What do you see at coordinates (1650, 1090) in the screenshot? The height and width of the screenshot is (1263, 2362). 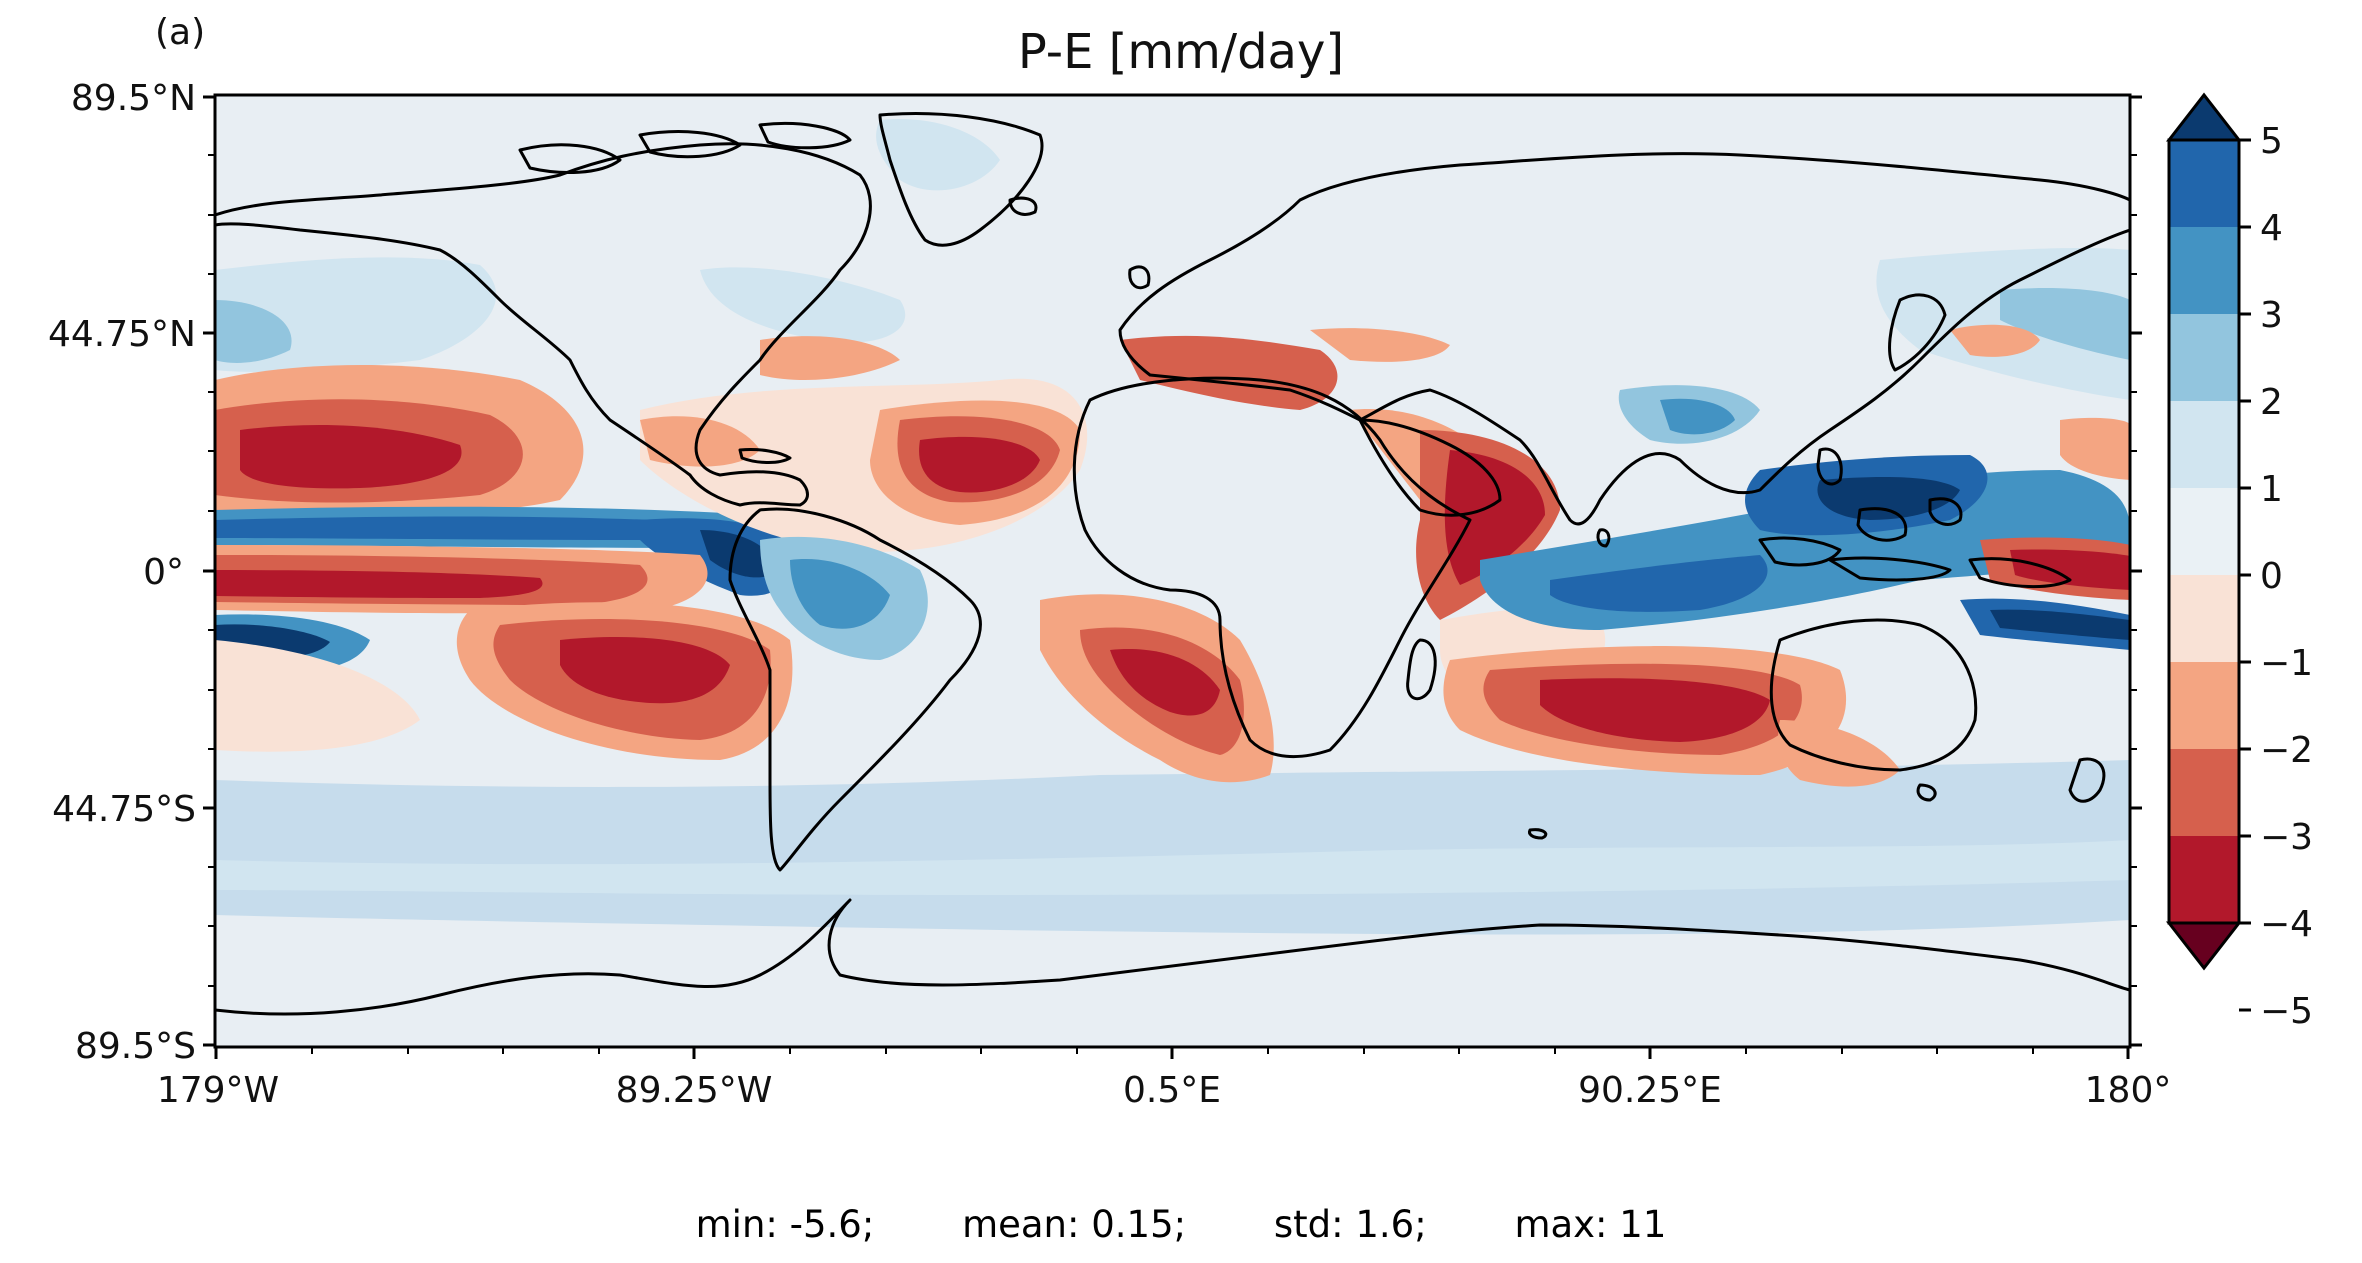 I see `x-tick-label: 90.25°E` at bounding box center [1650, 1090].